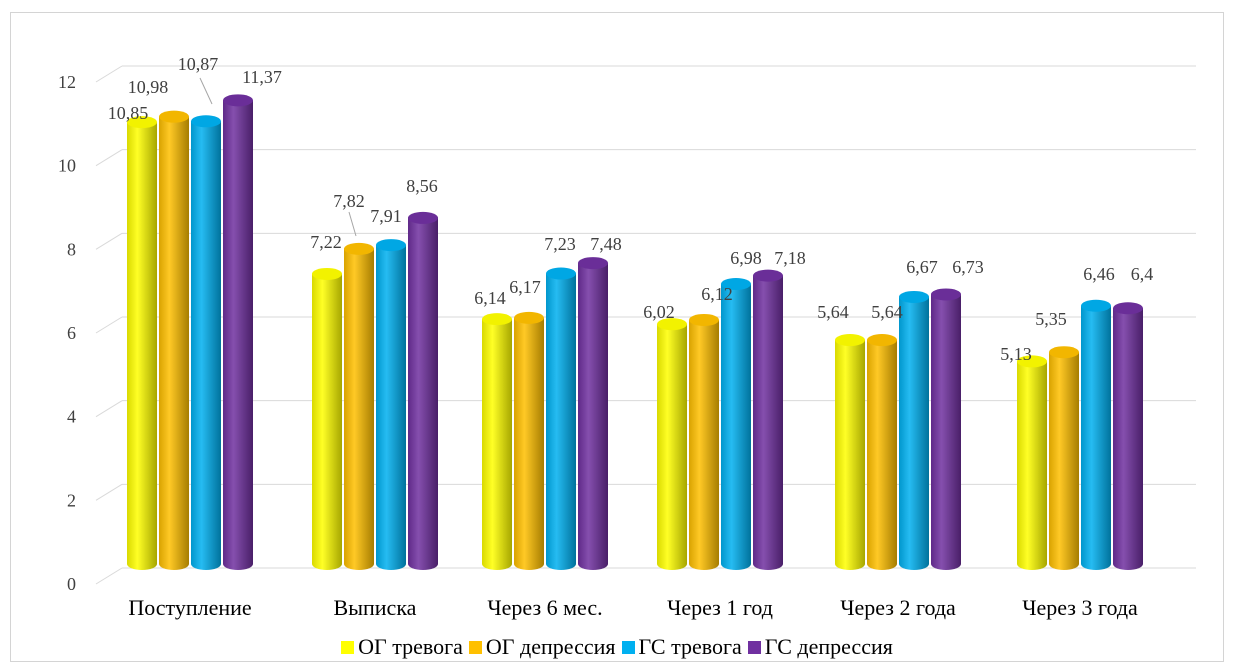 This screenshot has height=664, width=1236. Describe the element at coordinates (828, 646) in the screenshot. I see `legend-label: ГС депрессия` at that location.